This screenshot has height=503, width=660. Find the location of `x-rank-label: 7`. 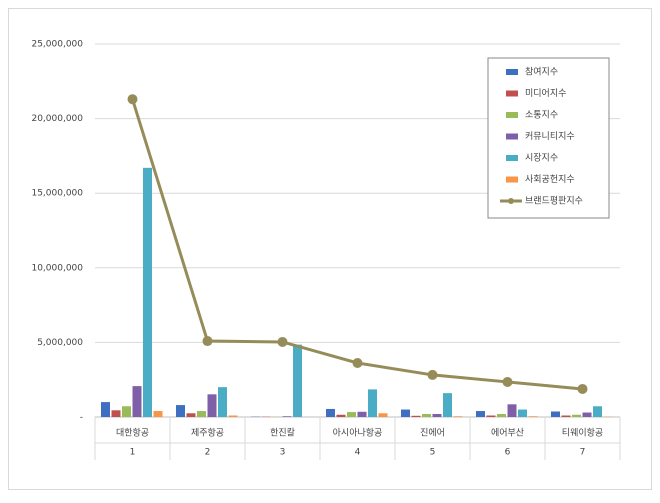

x-rank-label: 7 is located at coordinates (583, 453).